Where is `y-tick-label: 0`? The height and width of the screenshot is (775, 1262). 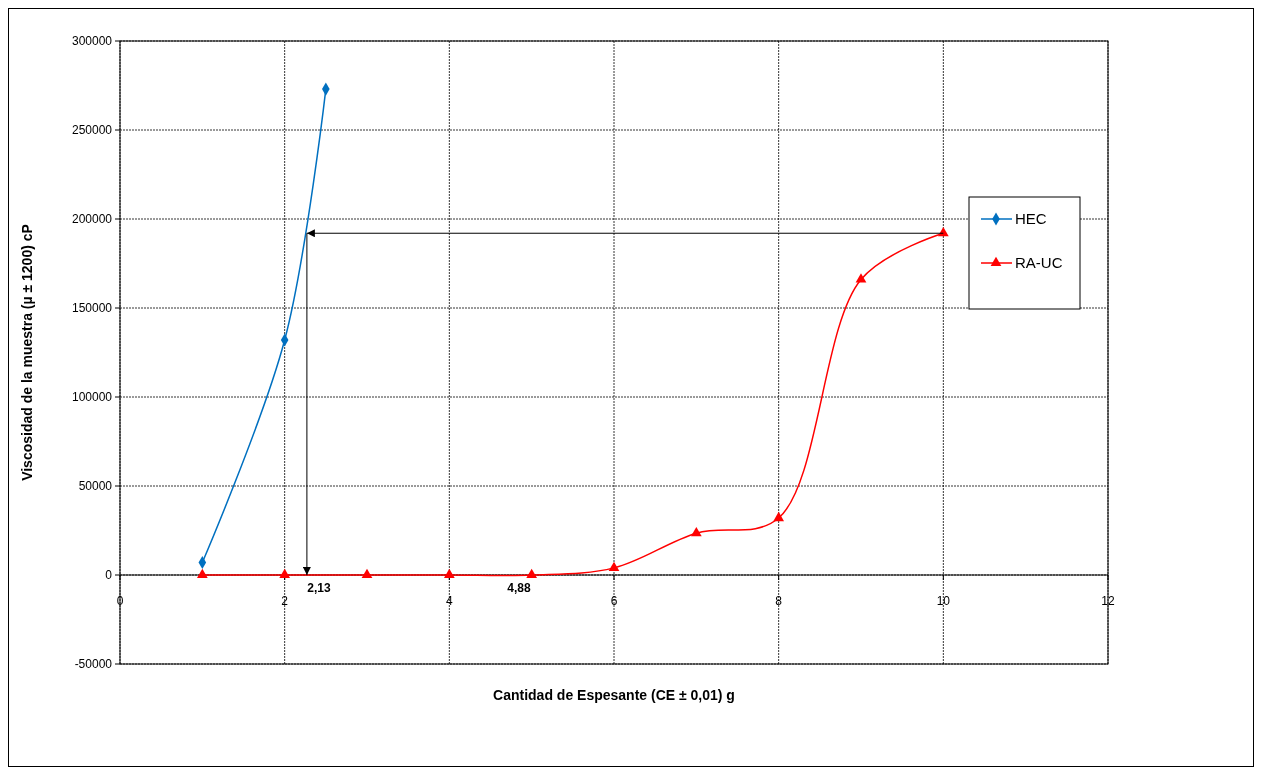 y-tick-label: 0 is located at coordinates (109, 575).